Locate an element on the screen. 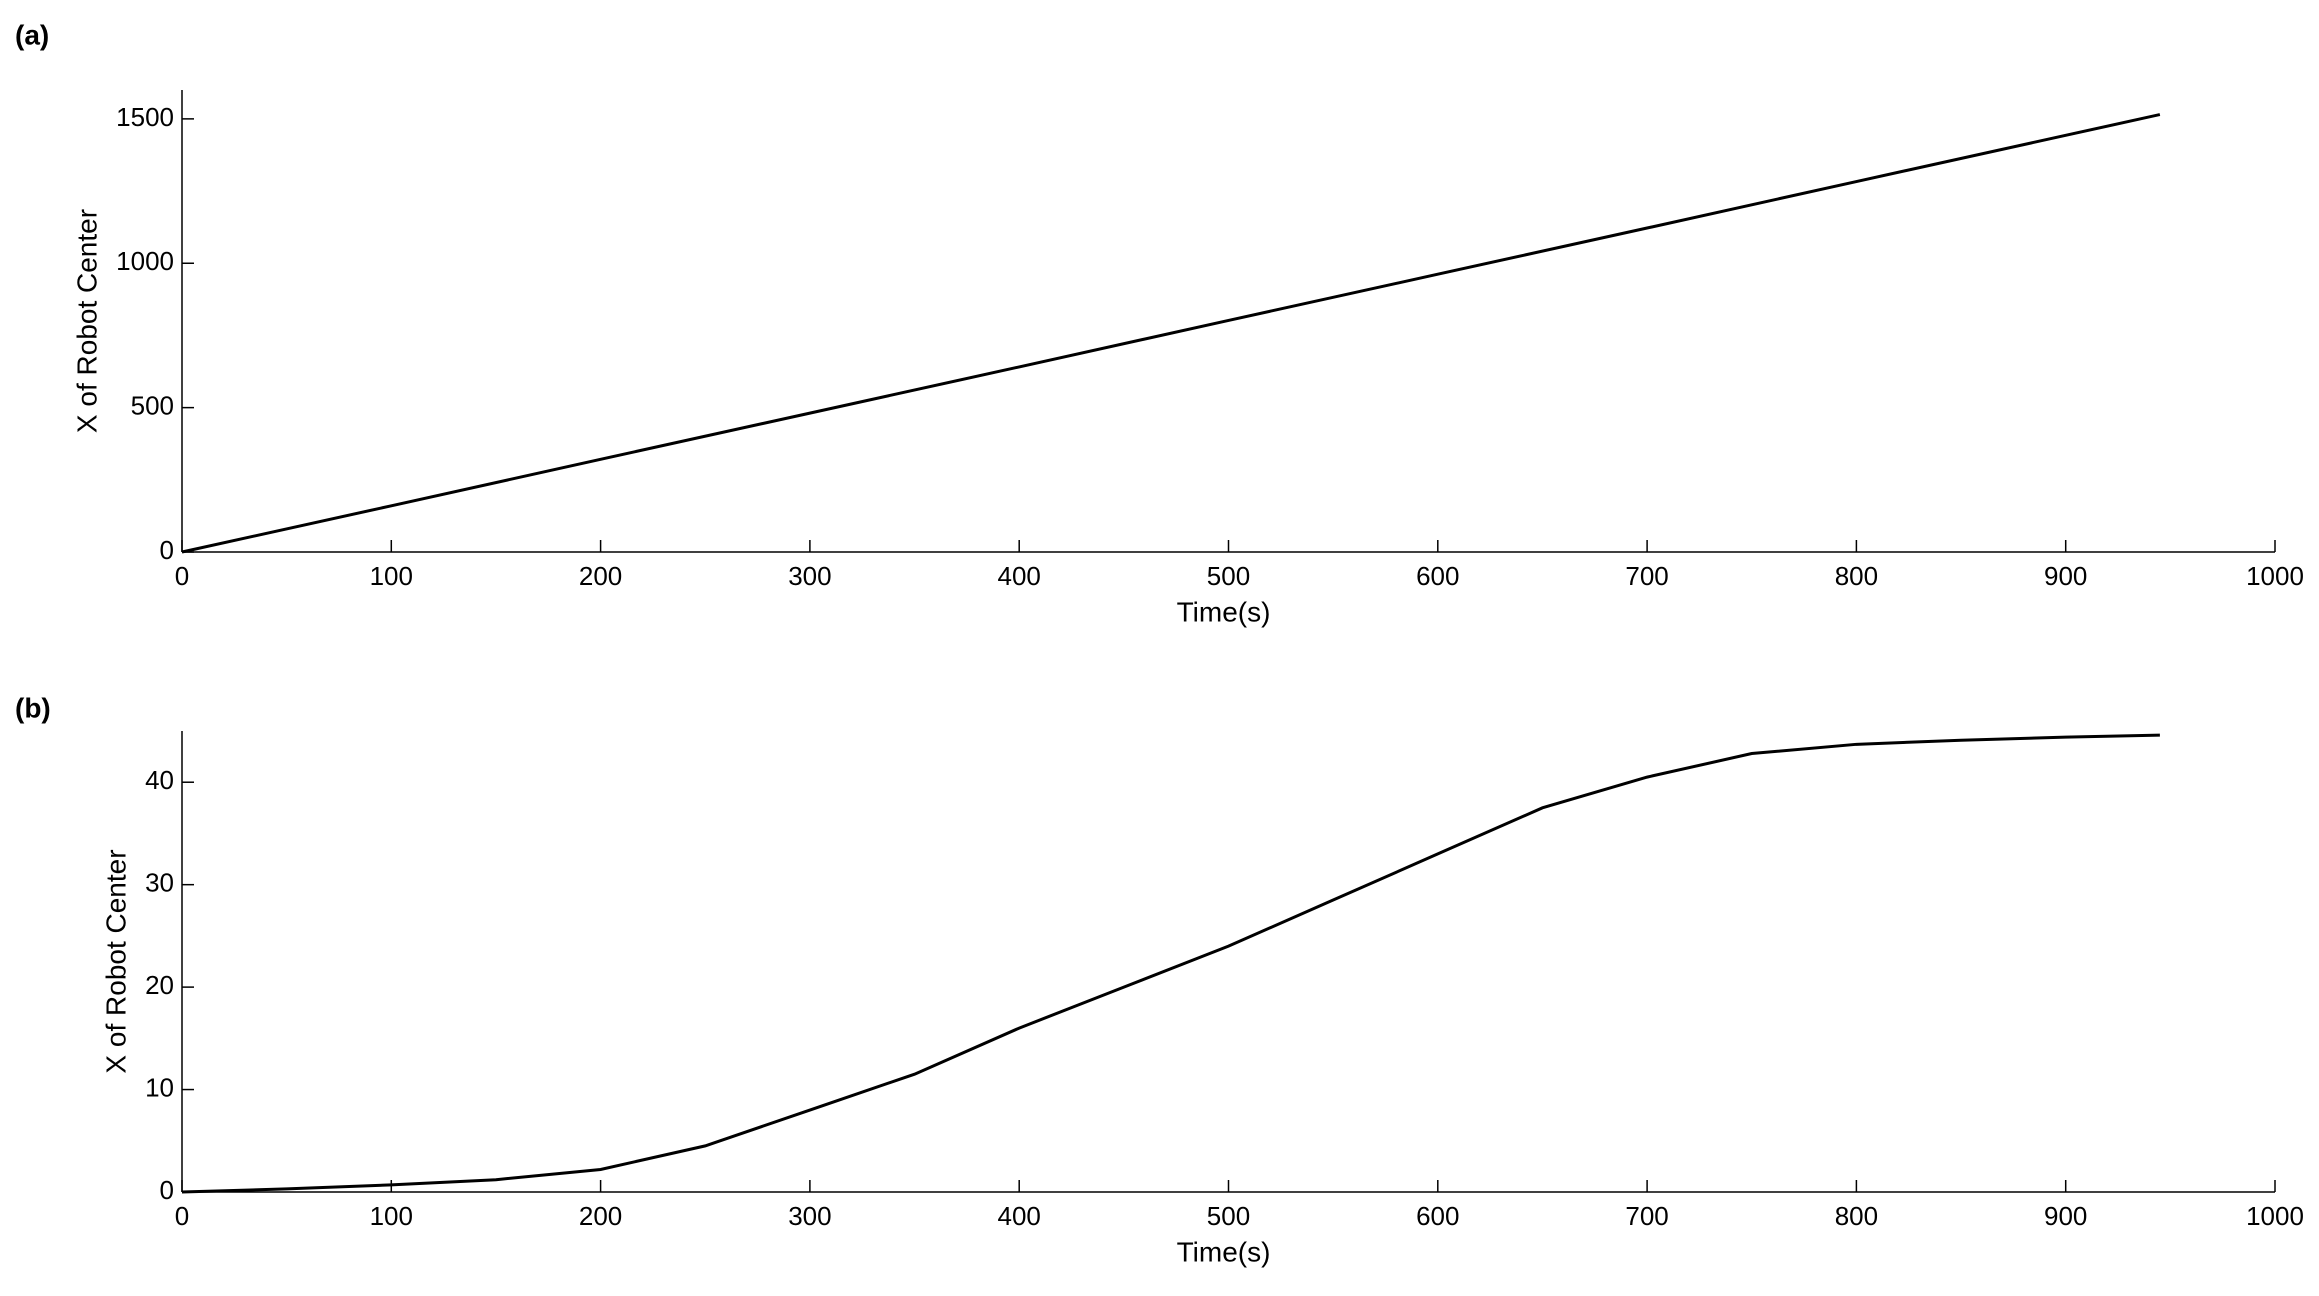  y-tick-label: 20 is located at coordinates (159, 985).